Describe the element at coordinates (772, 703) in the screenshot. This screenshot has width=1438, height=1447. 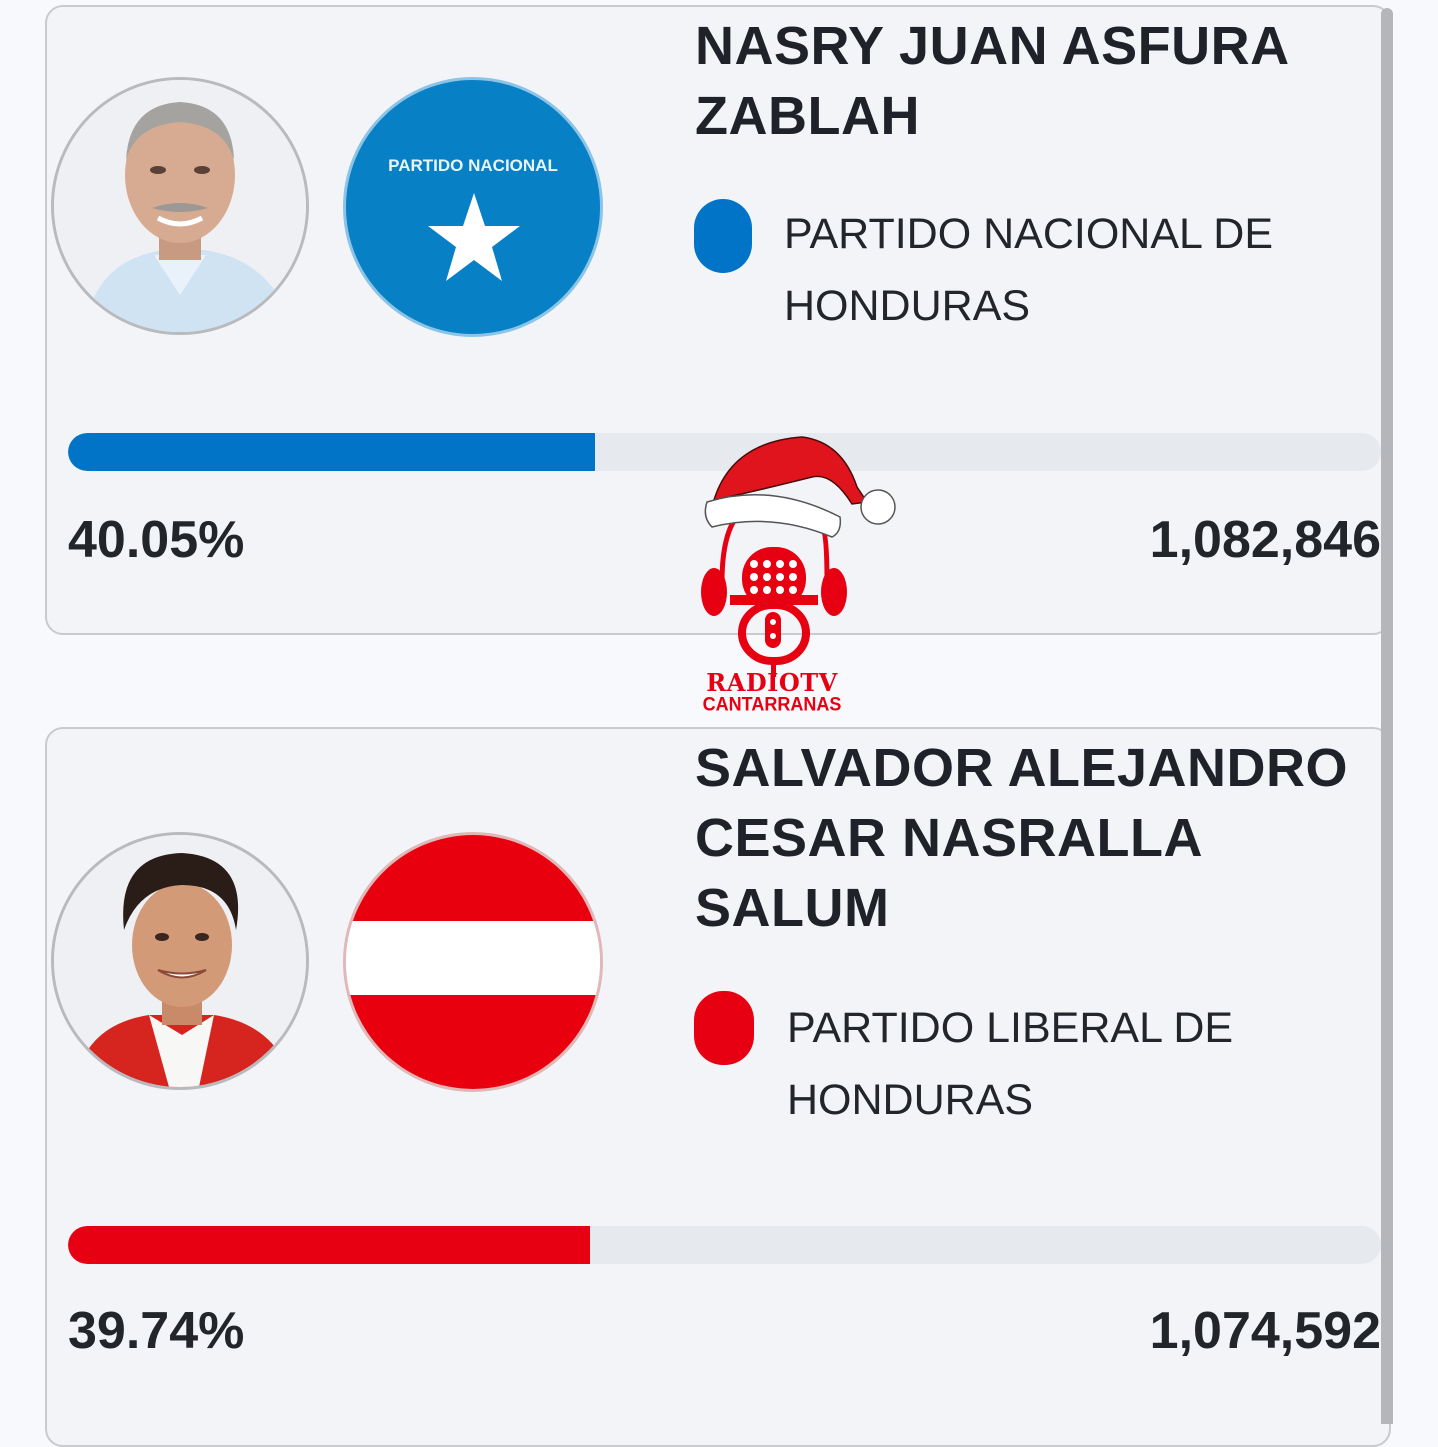
I see `watermark-line2: CANTARRANAS` at that location.